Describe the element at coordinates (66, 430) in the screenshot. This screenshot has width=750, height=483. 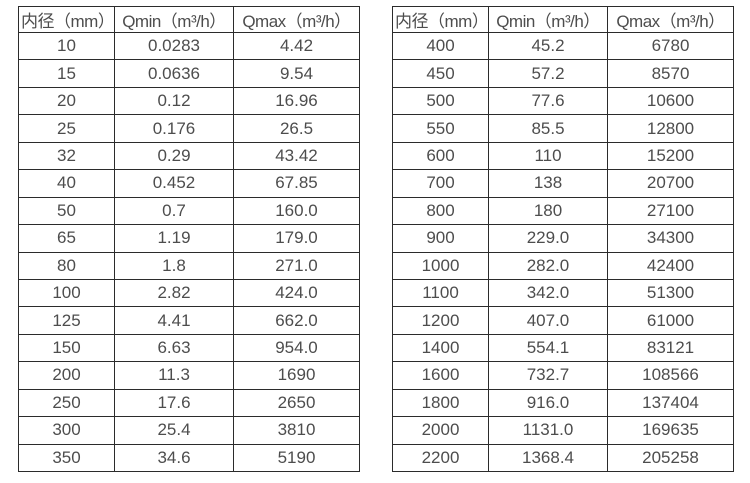
I see `table-cell: 300` at that location.